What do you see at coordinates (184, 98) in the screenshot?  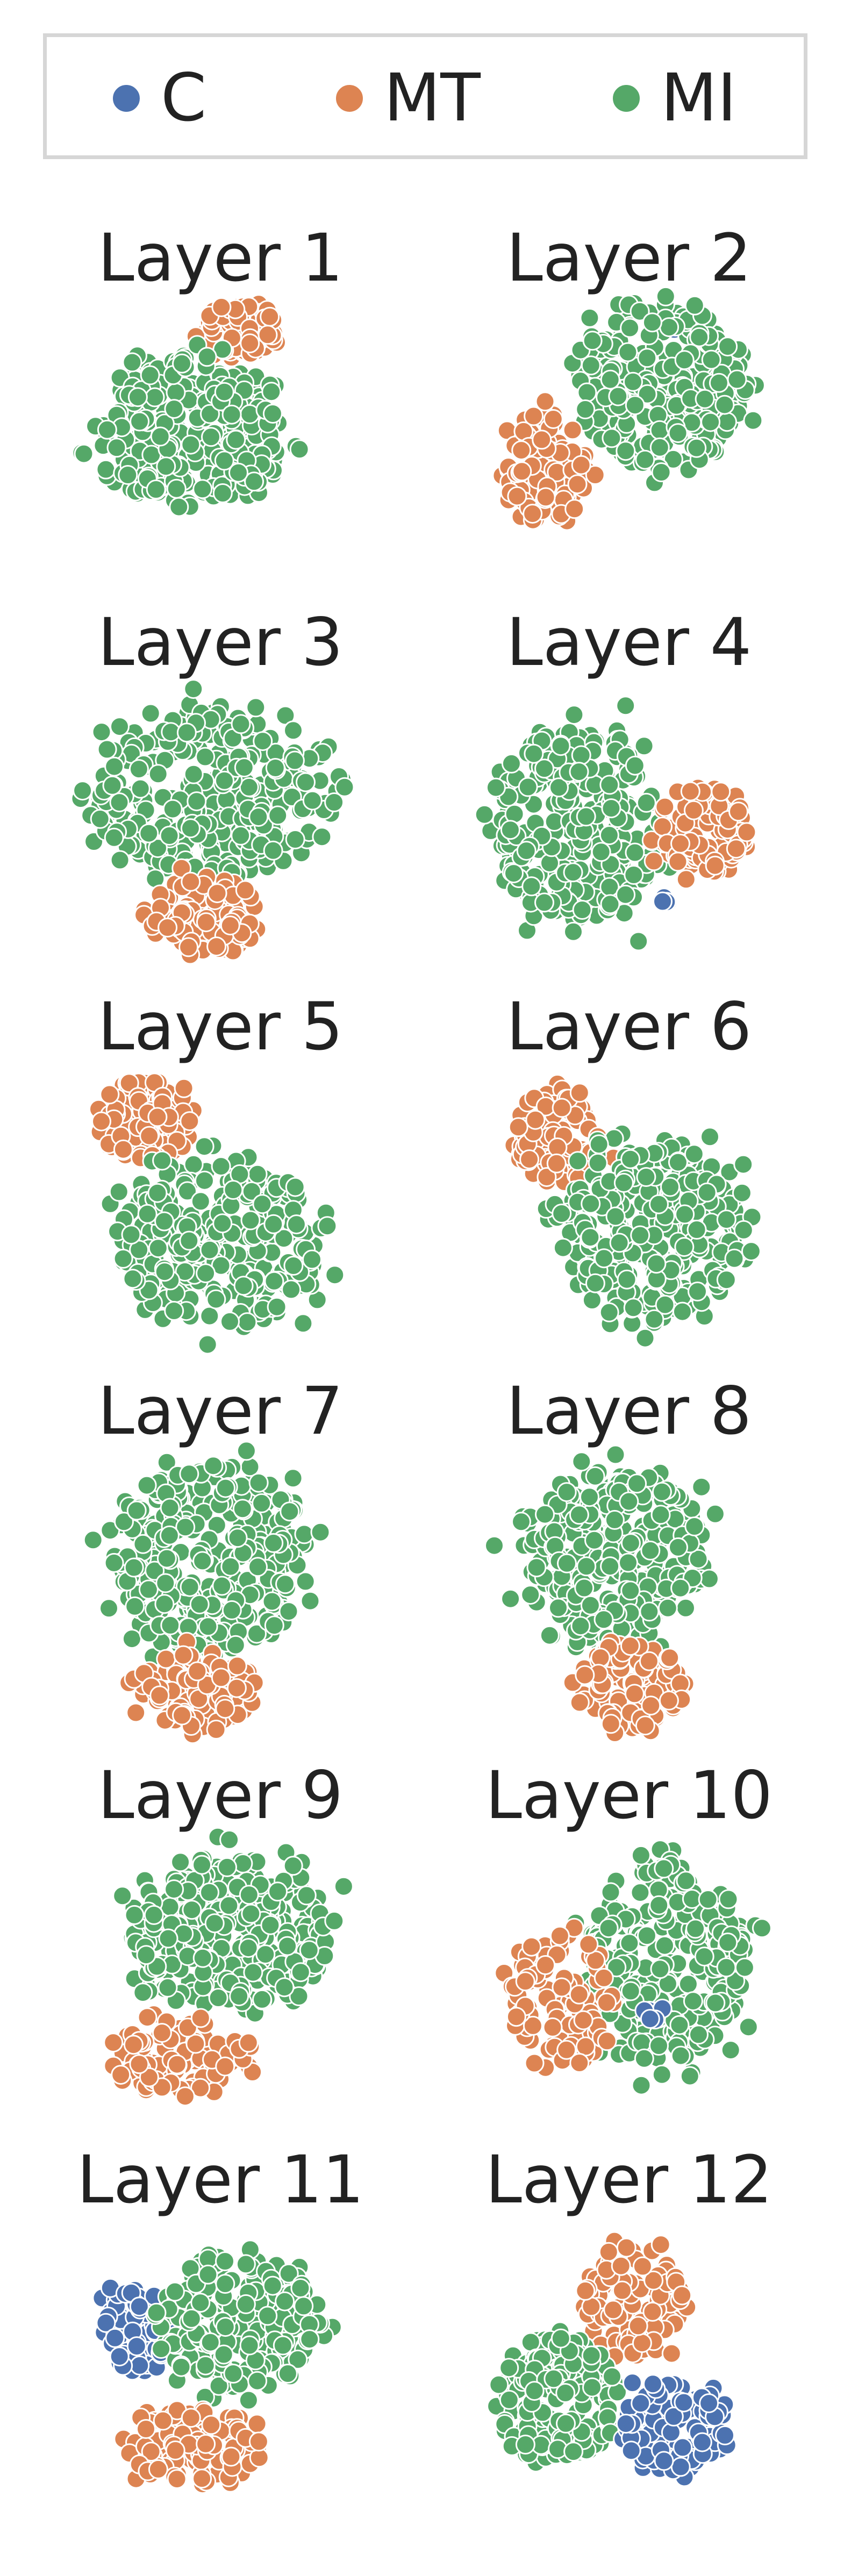 I see `legend-label-c: C` at bounding box center [184, 98].